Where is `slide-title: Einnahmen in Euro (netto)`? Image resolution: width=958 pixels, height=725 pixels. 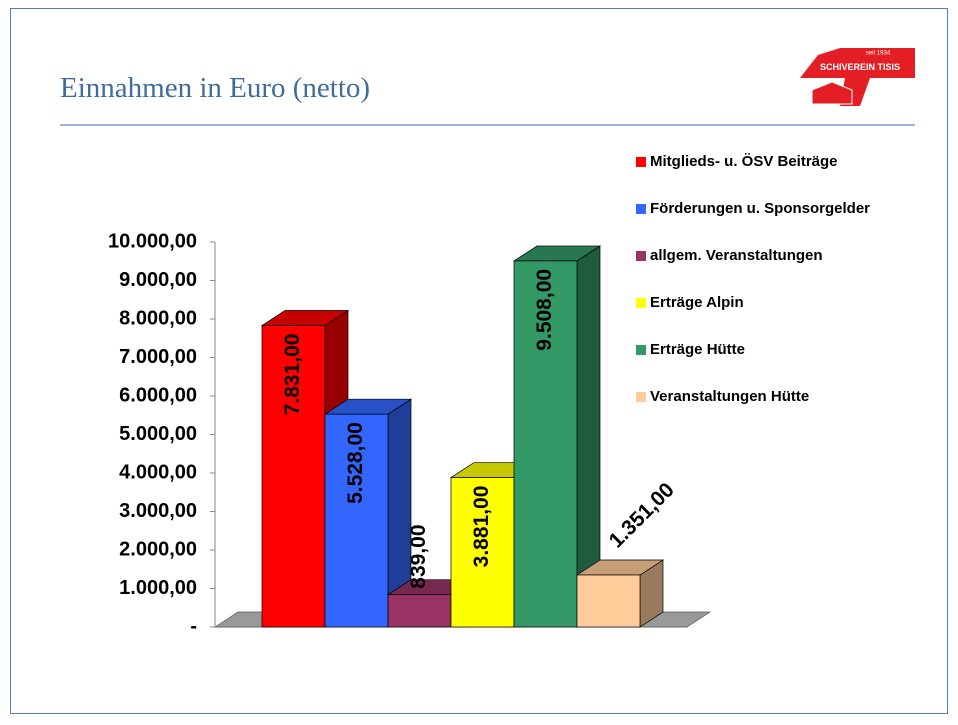 slide-title: Einnahmen in Euro (netto) is located at coordinates (215, 88).